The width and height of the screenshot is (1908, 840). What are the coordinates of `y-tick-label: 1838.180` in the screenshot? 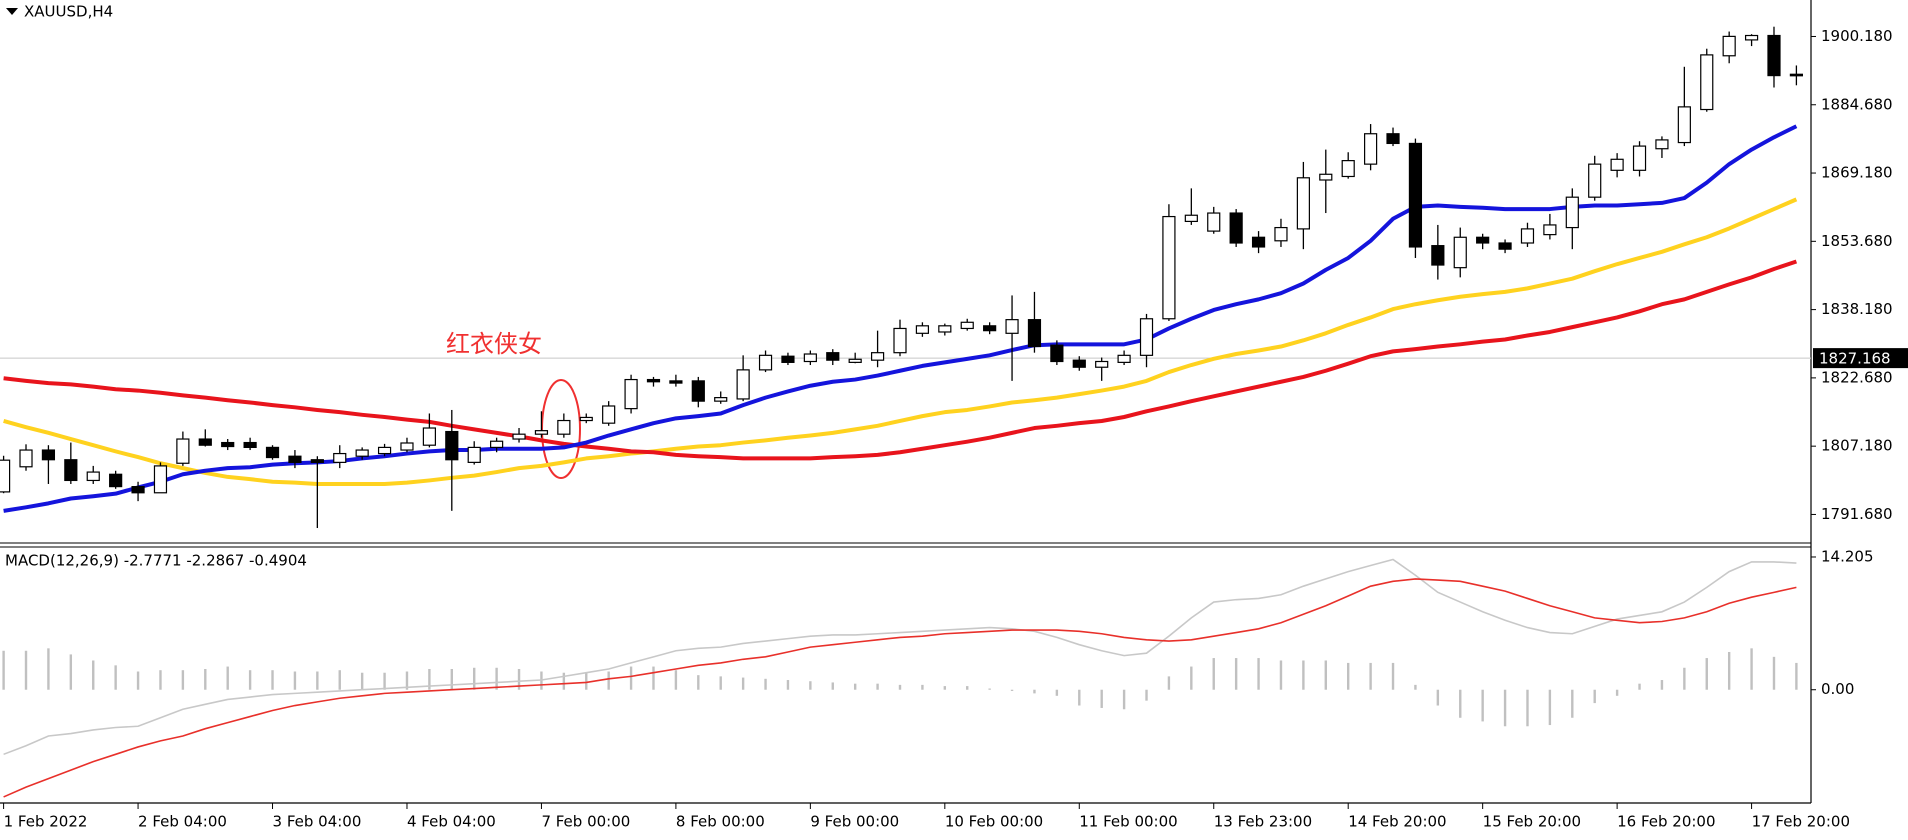 It's located at (1857, 309).